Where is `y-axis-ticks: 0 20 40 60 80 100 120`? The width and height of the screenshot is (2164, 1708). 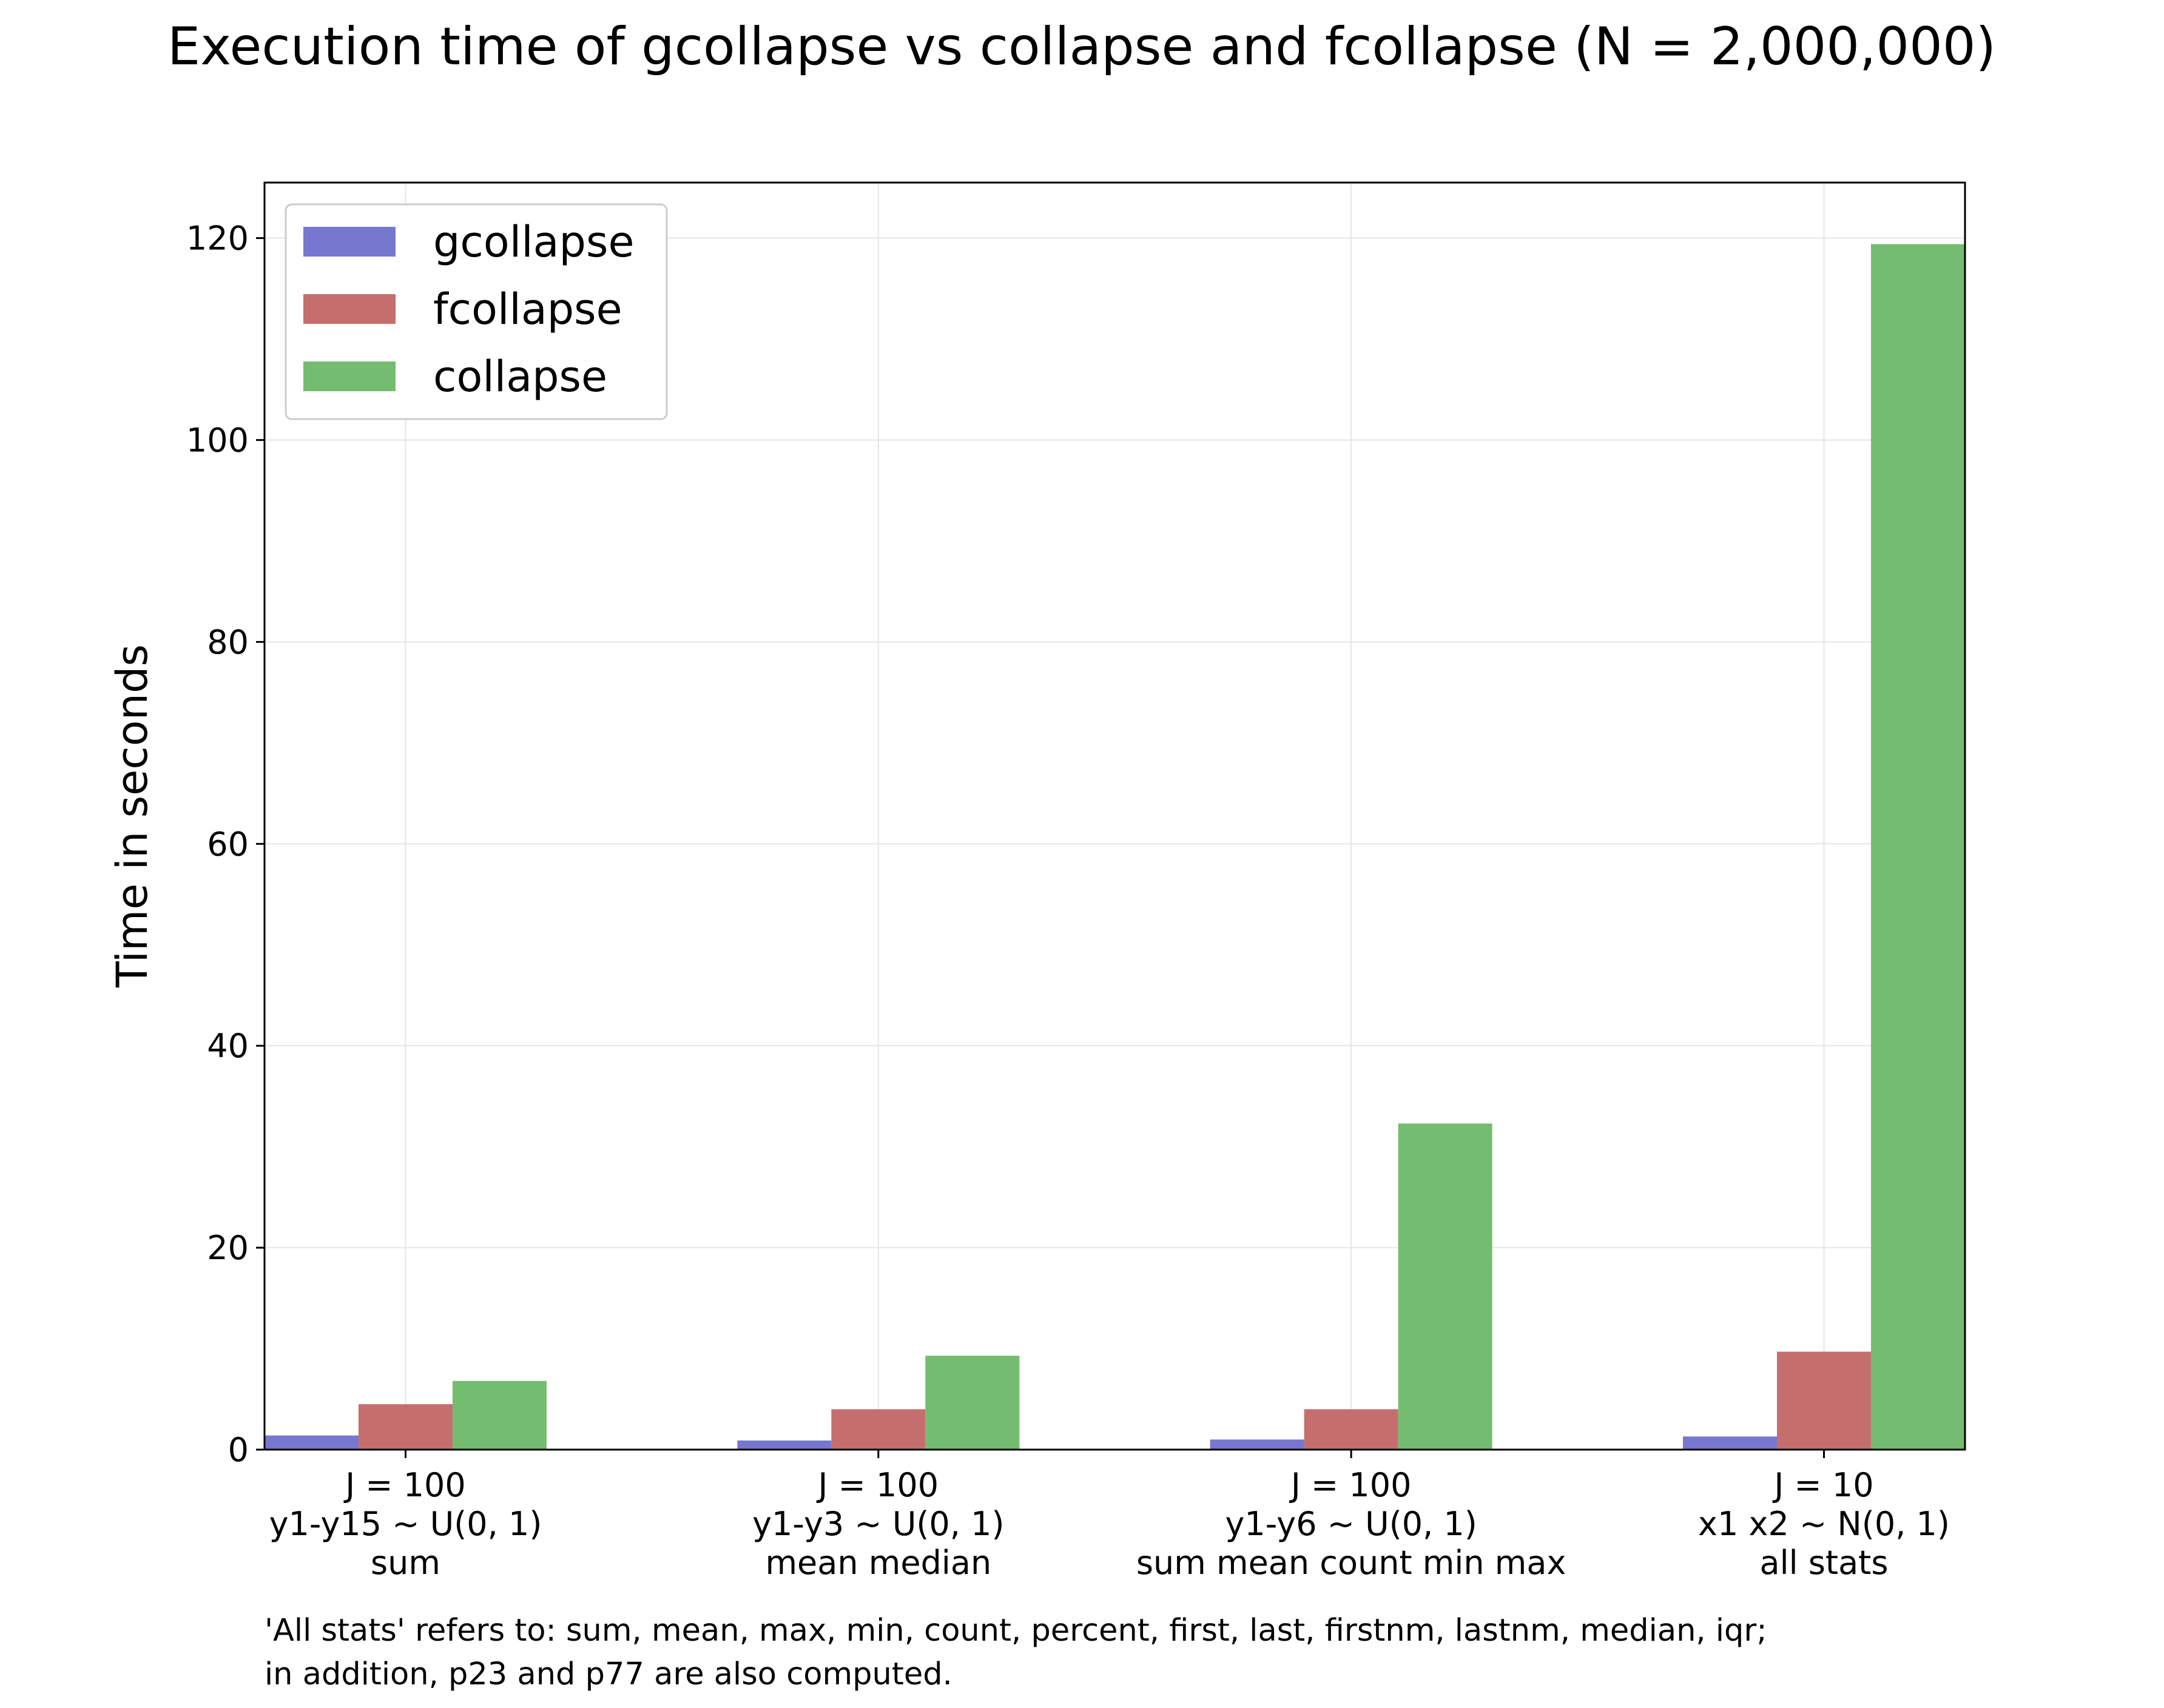
y-axis-ticks: 0 20 40 60 80 100 120 is located at coordinates (225, 844).